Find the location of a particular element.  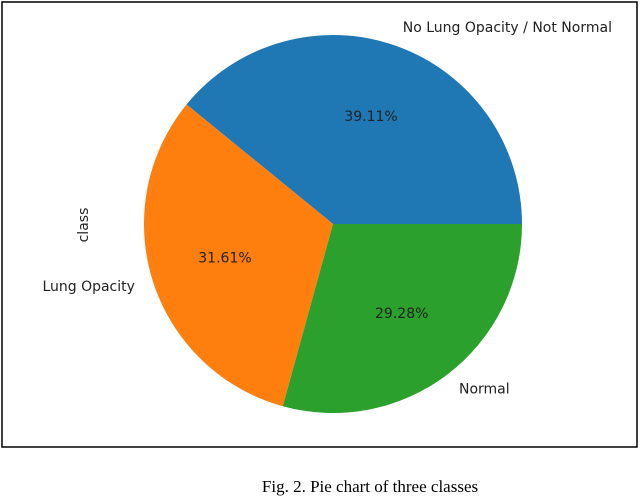

slice-label: Lung Opacity is located at coordinates (88, 287).